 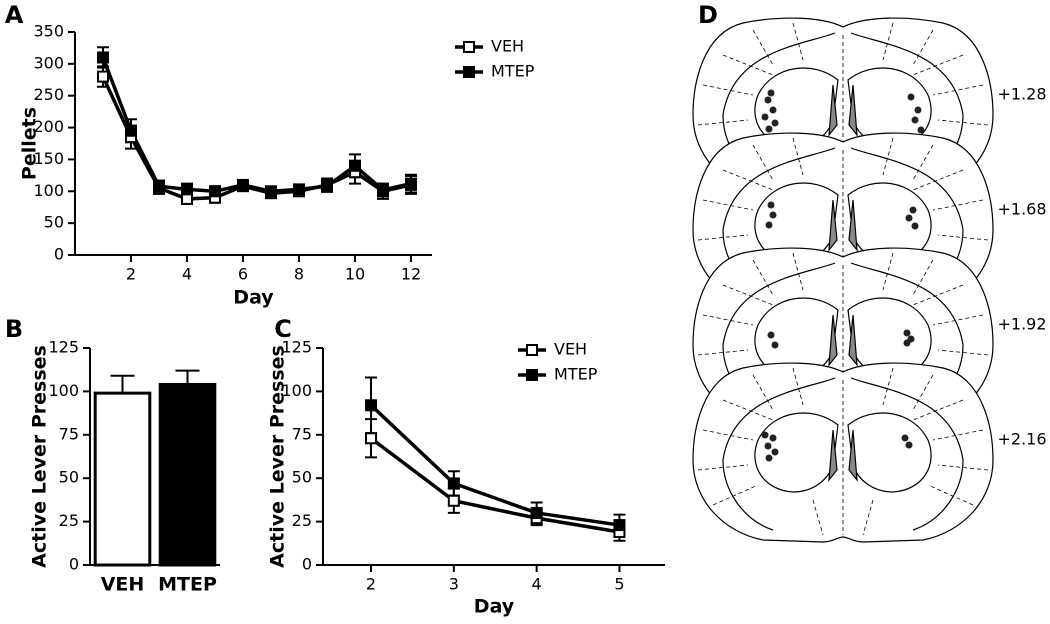 I want to click on panel-label: C, so click(x=283, y=329).